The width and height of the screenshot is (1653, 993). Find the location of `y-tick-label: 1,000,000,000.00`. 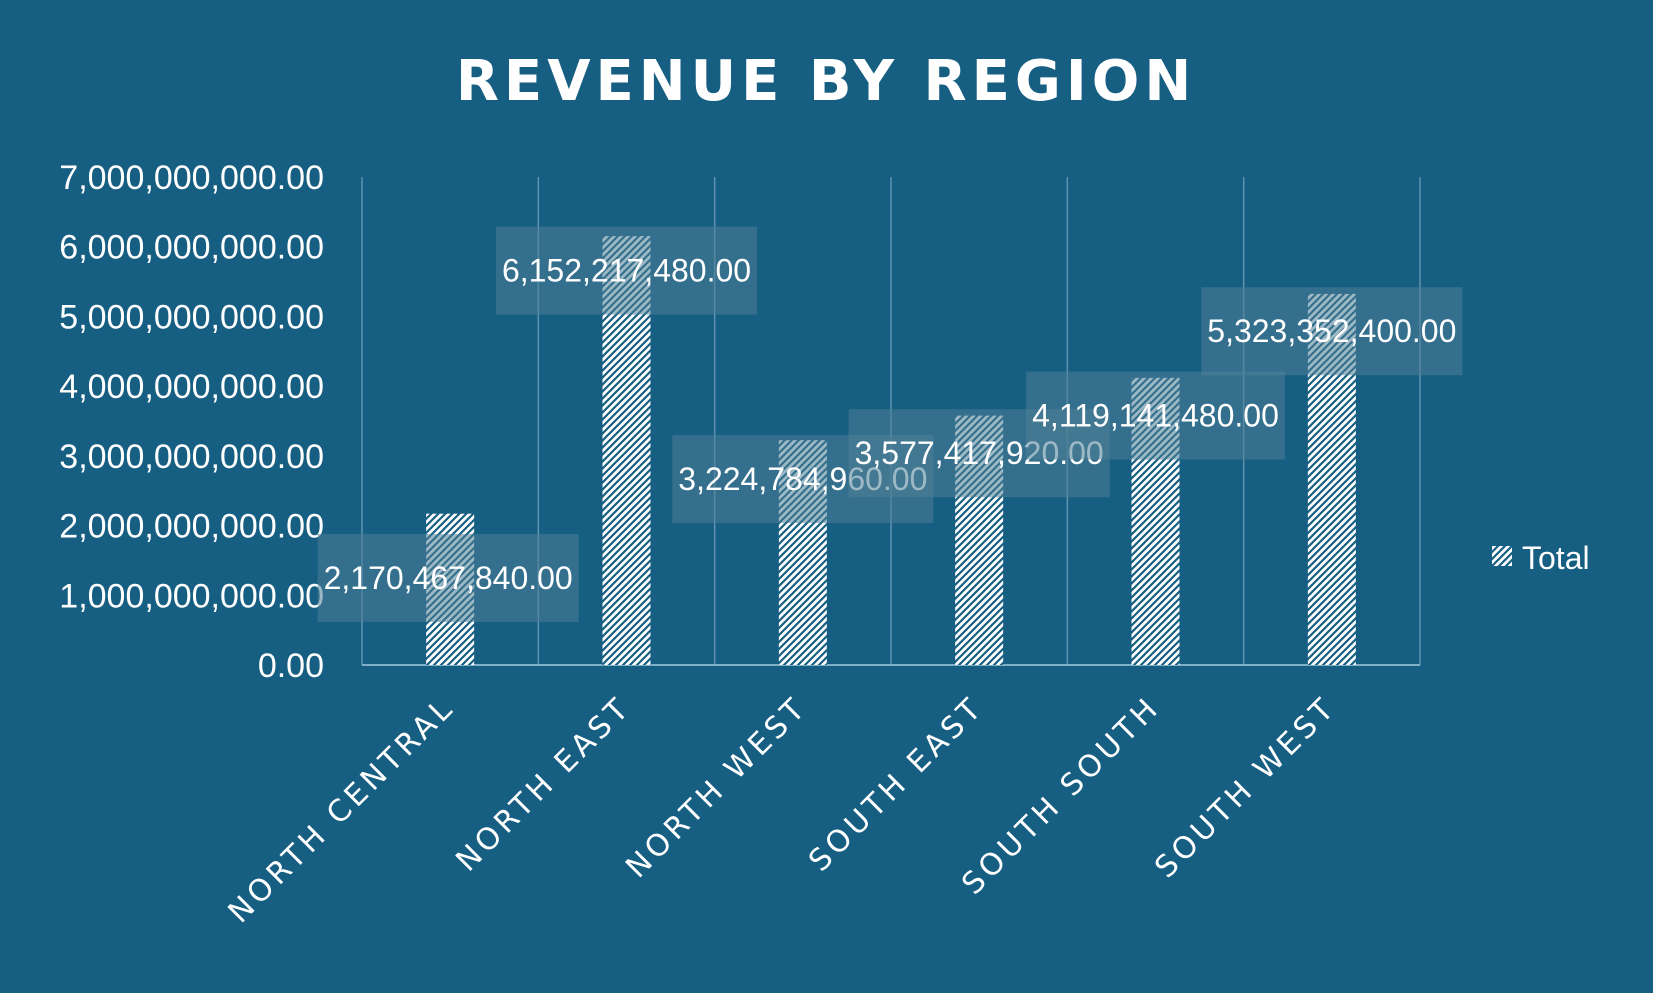

y-tick-label: 1,000,000,000.00 is located at coordinates (191, 596).